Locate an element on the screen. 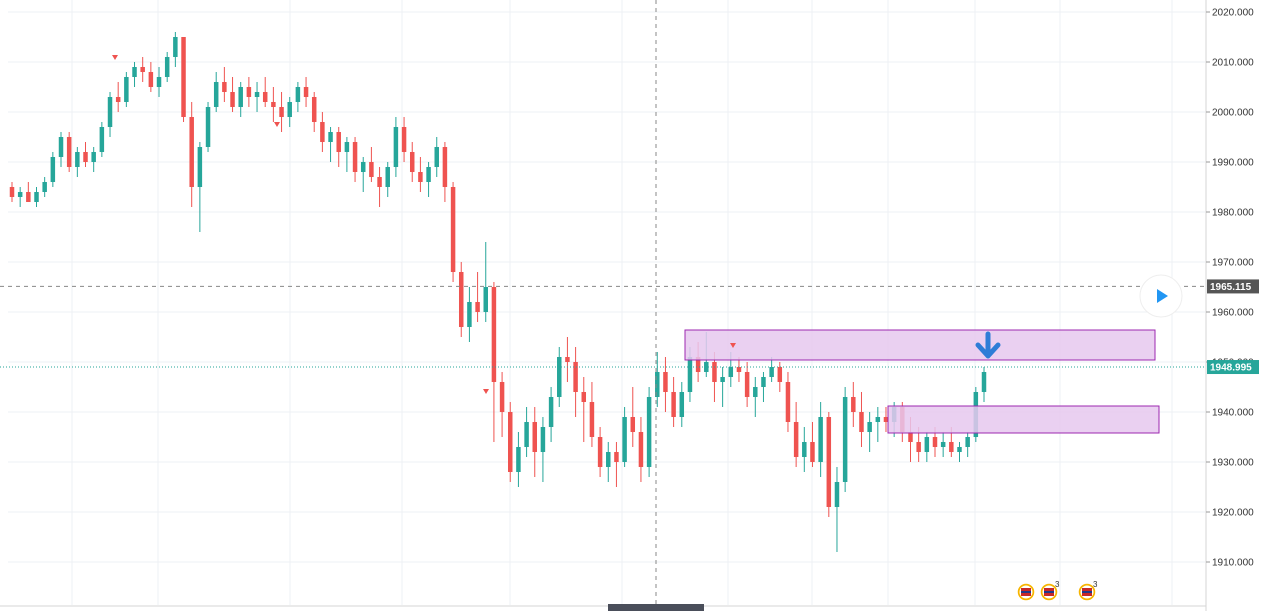  demand-zone-rect is located at coordinates (1023, 419).